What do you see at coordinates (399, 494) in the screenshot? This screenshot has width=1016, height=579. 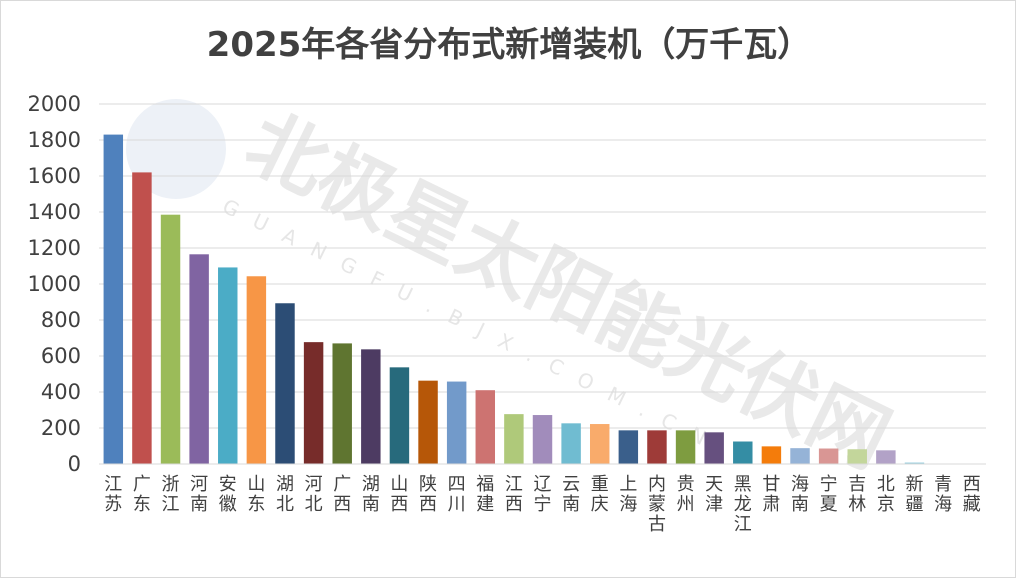 I see `x-tick-label: 山西` at bounding box center [399, 494].